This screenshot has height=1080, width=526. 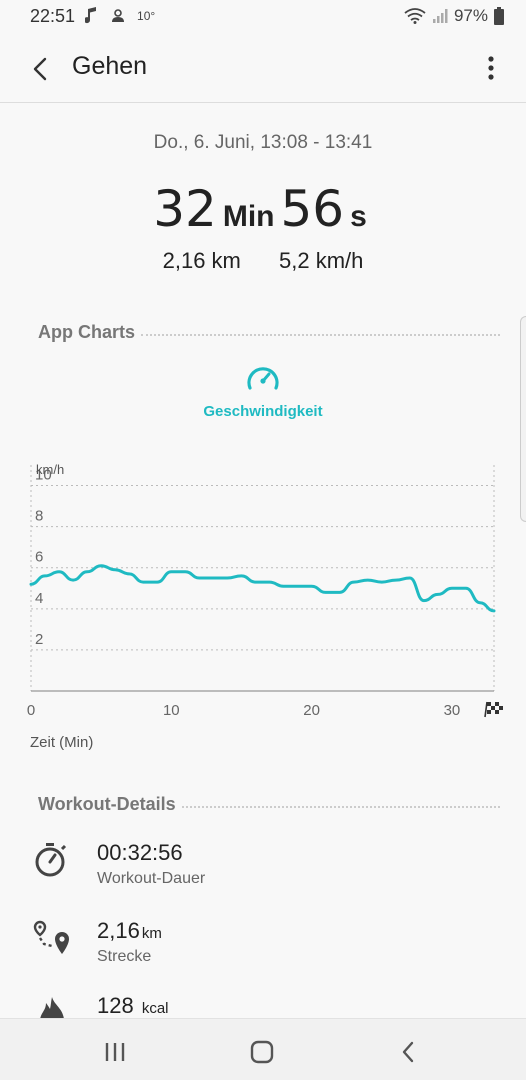 What do you see at coordinates (263, 953) in the screenshot?
I see `detail-distance: 2,16 km Strecke` at bounding box center [263, 953].